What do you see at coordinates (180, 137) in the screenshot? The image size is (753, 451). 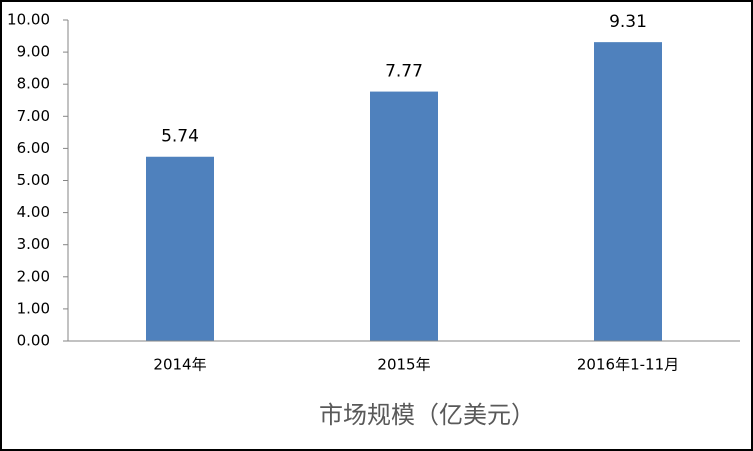 I see `data-label: 5.74` at bounding box center [180, 137].